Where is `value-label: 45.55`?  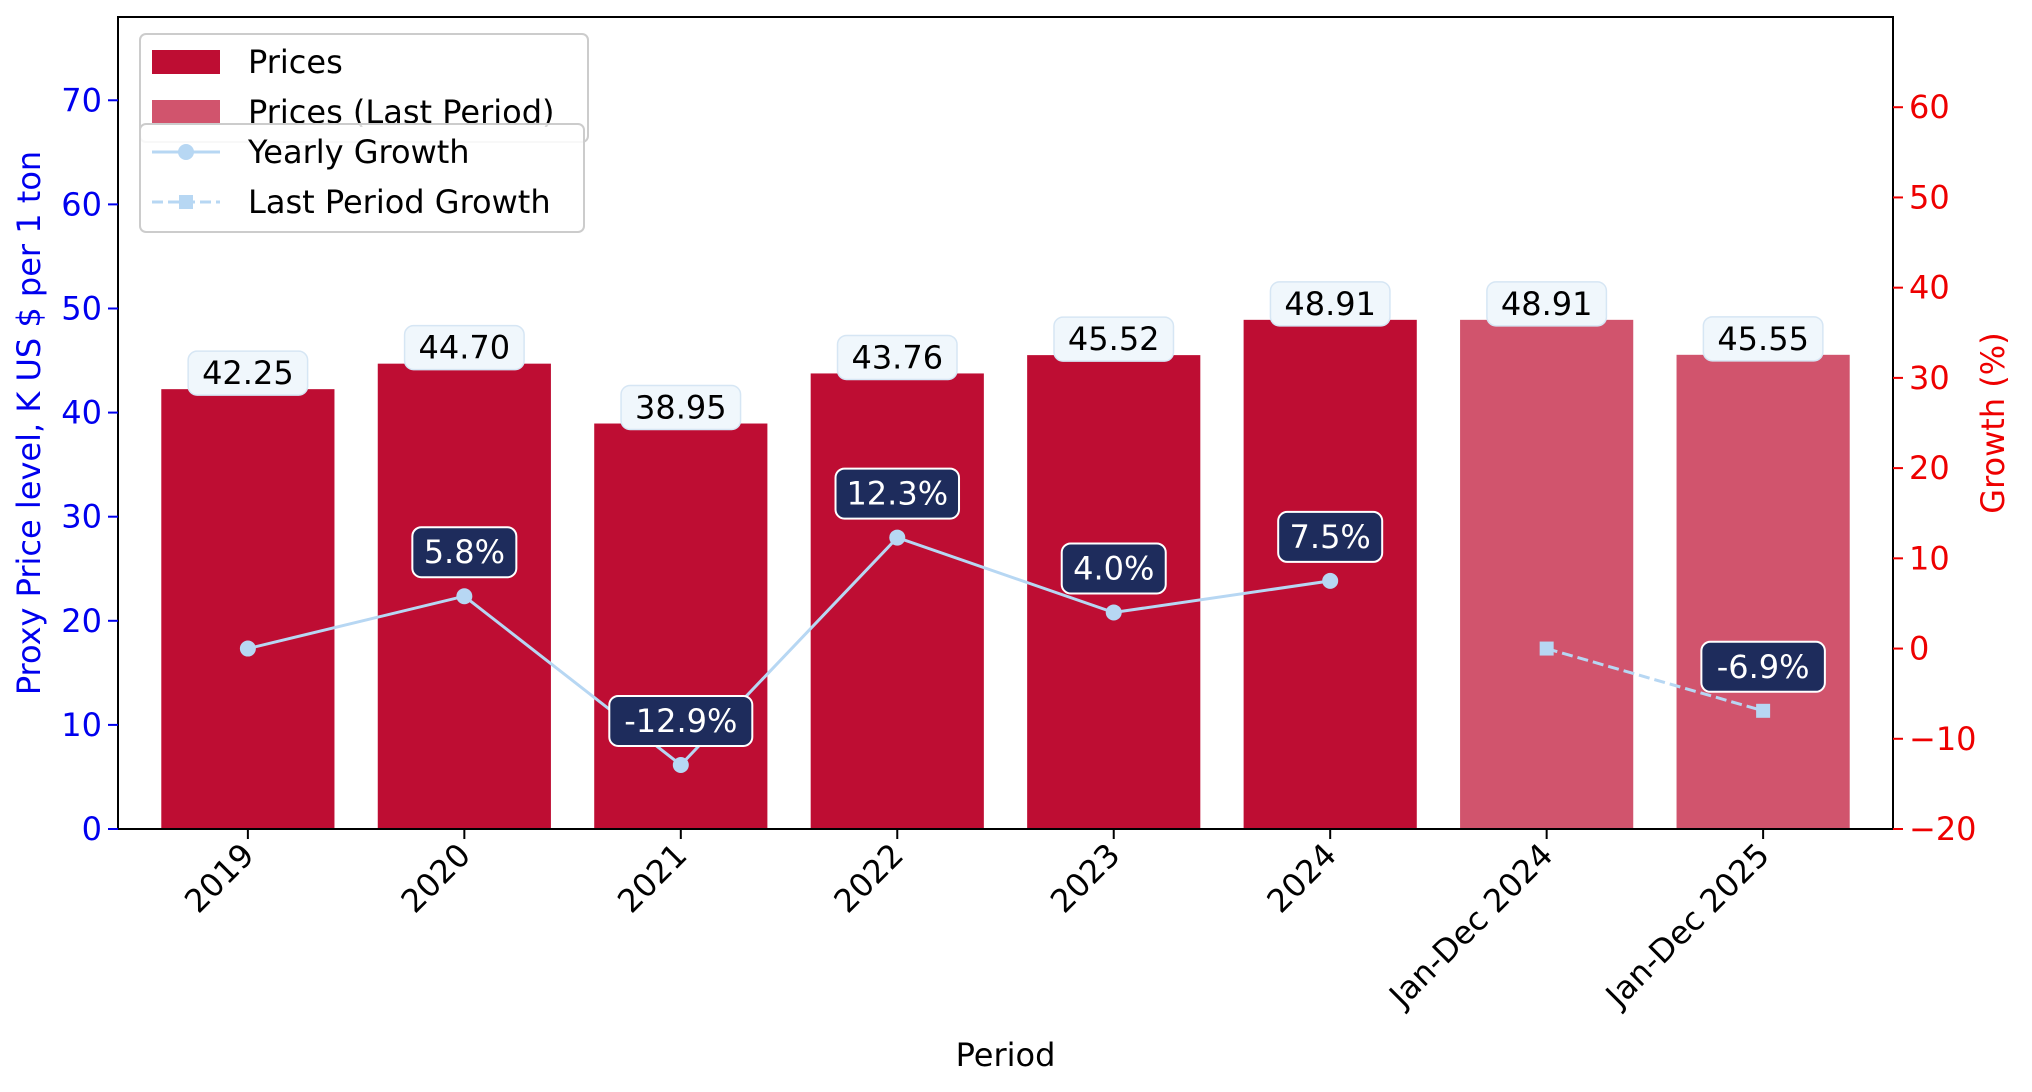
value-label: 45.55 is located at coordinates (1763, 339).